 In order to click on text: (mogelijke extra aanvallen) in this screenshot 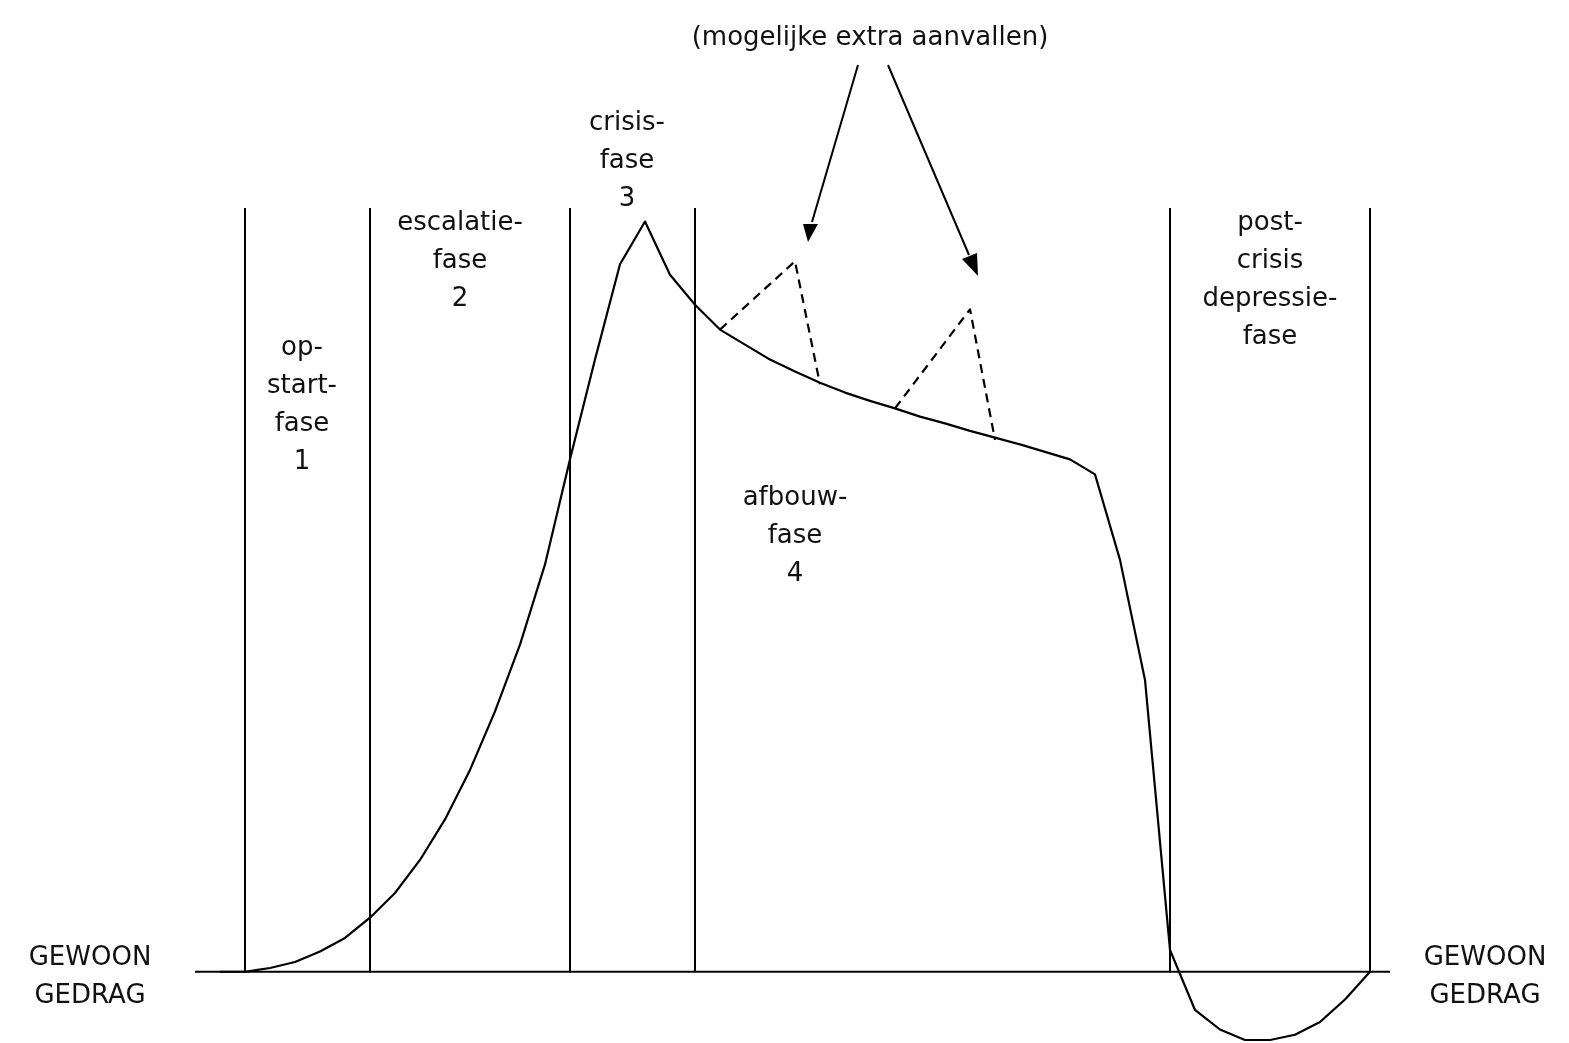, I will do `click(870, 36)`.